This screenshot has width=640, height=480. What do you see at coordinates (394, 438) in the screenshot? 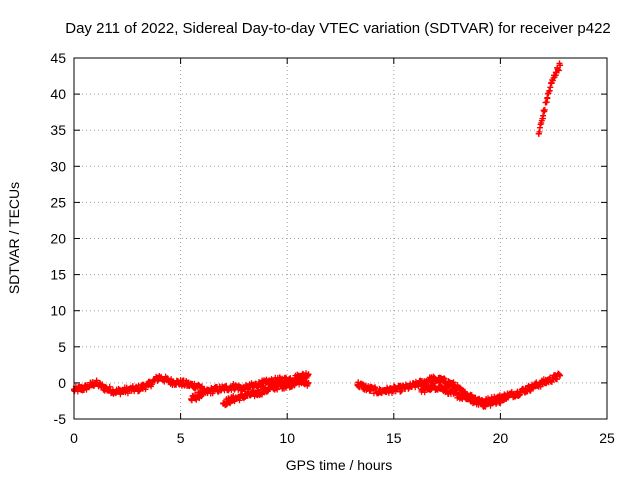
I see `x-tick-label: 15` at bounding box center [394, 438].